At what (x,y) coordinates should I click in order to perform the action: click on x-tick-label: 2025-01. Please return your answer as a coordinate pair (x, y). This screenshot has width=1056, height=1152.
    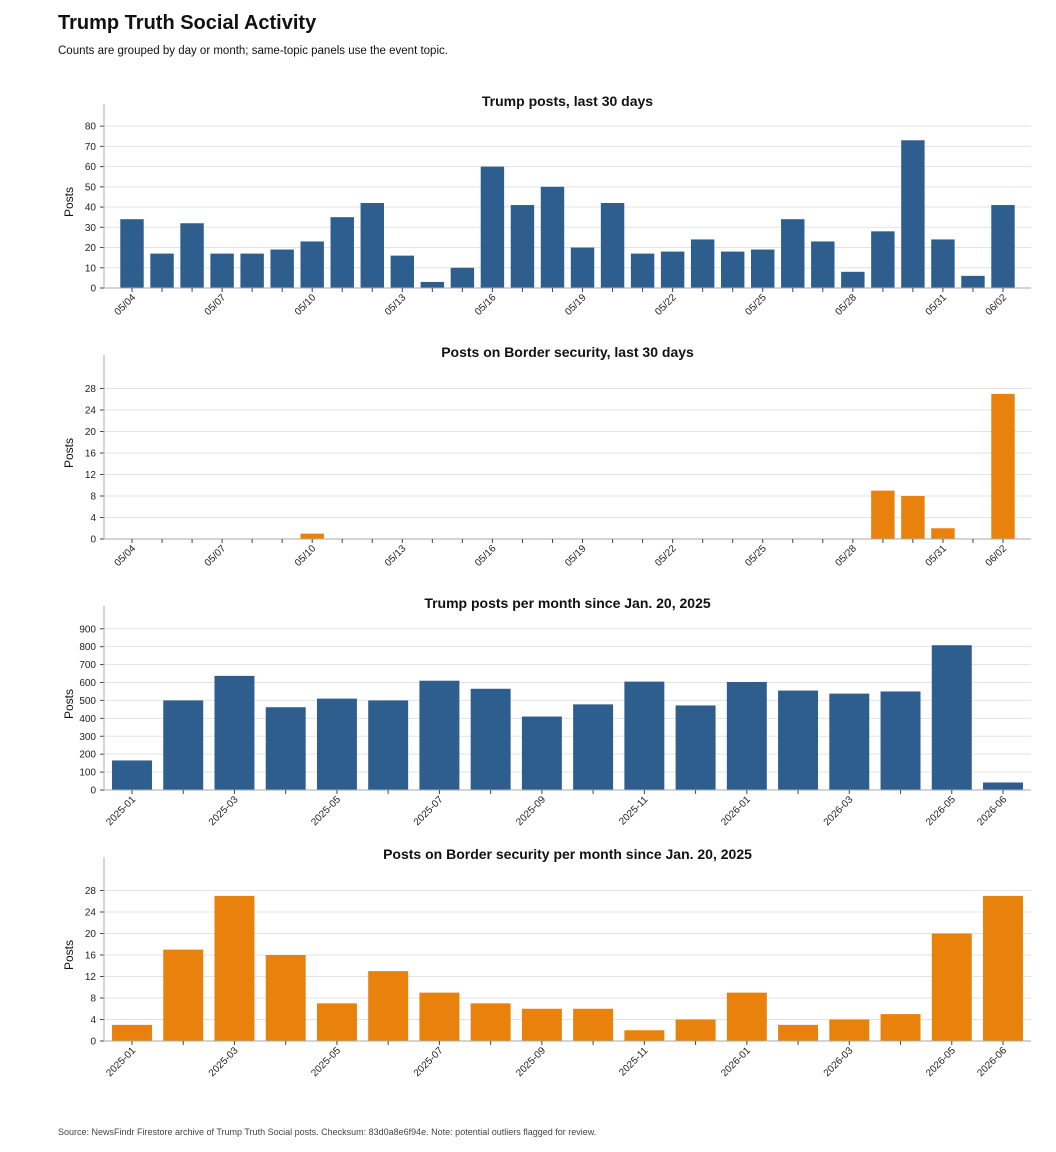
    Looking at the image, I should click on (121, 1062).